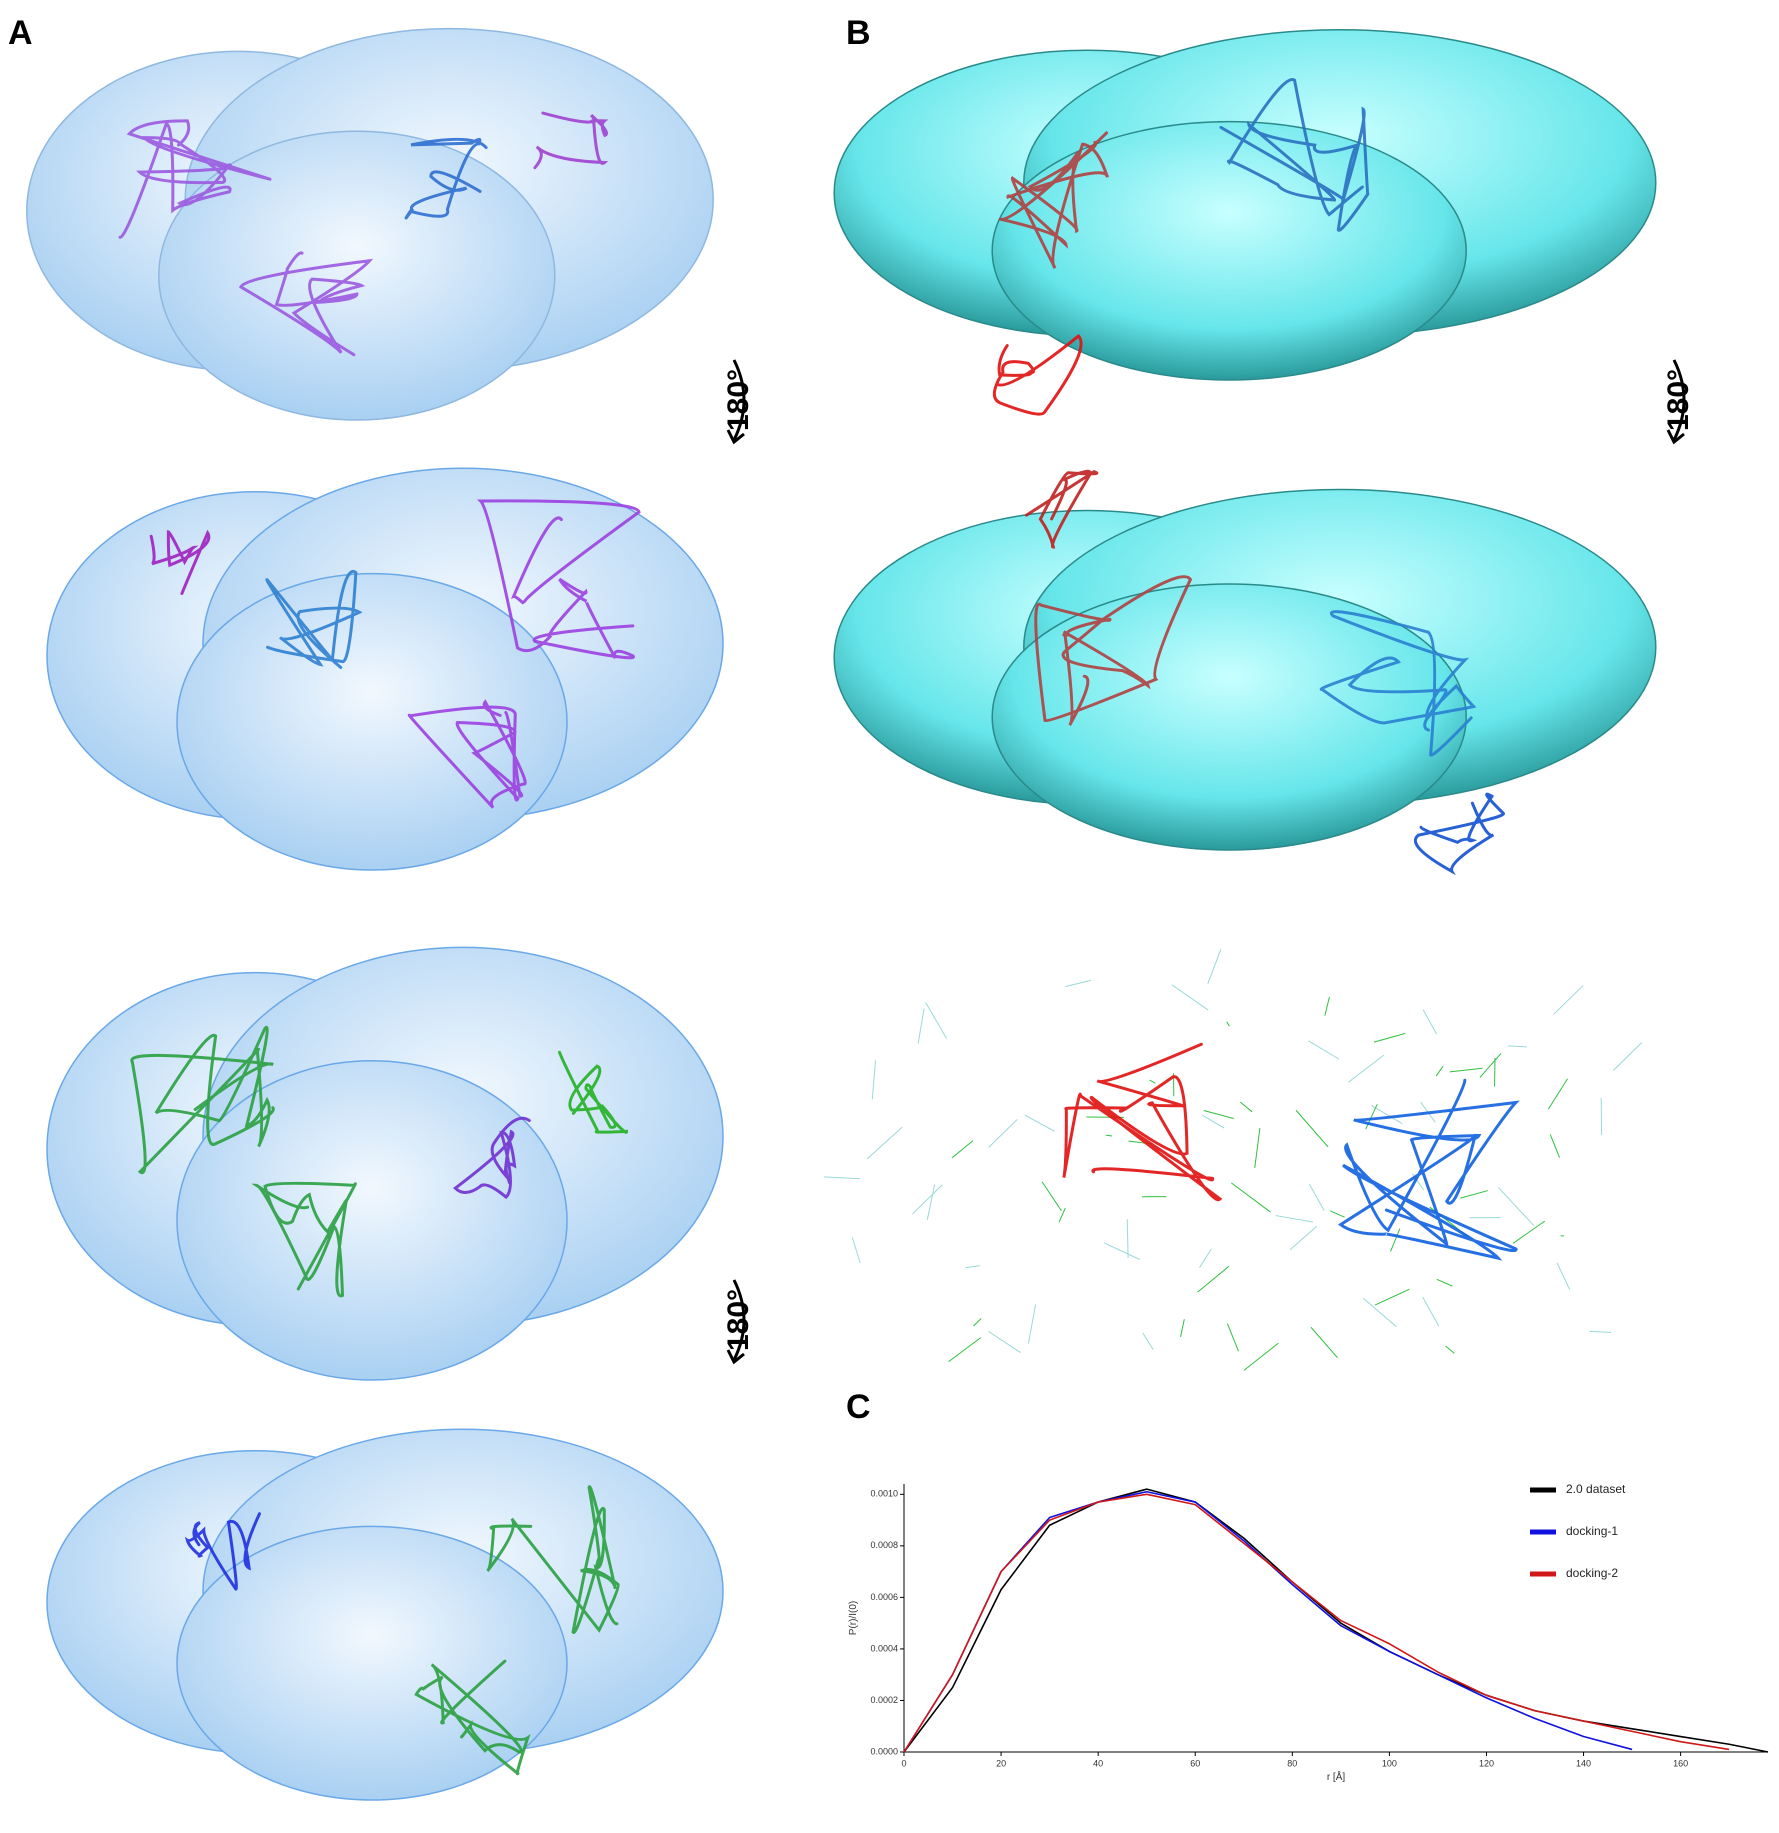  Describe the element at coordinates (1292, 1763) in the screenshot. I see `x-tick-label: 80` at that location.